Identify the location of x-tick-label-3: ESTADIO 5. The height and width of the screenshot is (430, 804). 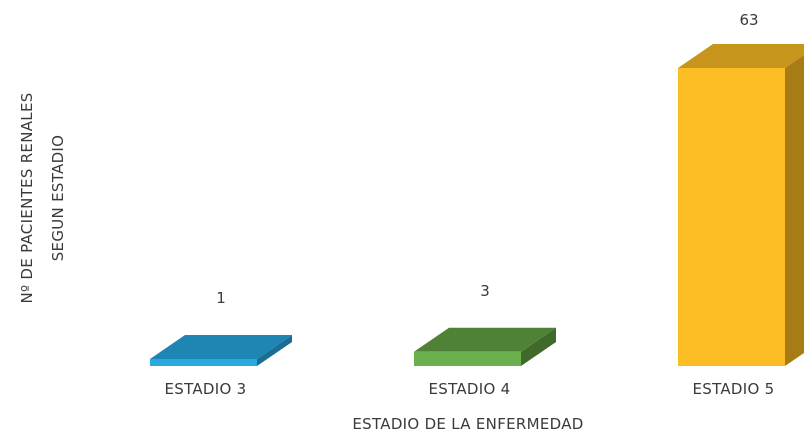
(733, 389).